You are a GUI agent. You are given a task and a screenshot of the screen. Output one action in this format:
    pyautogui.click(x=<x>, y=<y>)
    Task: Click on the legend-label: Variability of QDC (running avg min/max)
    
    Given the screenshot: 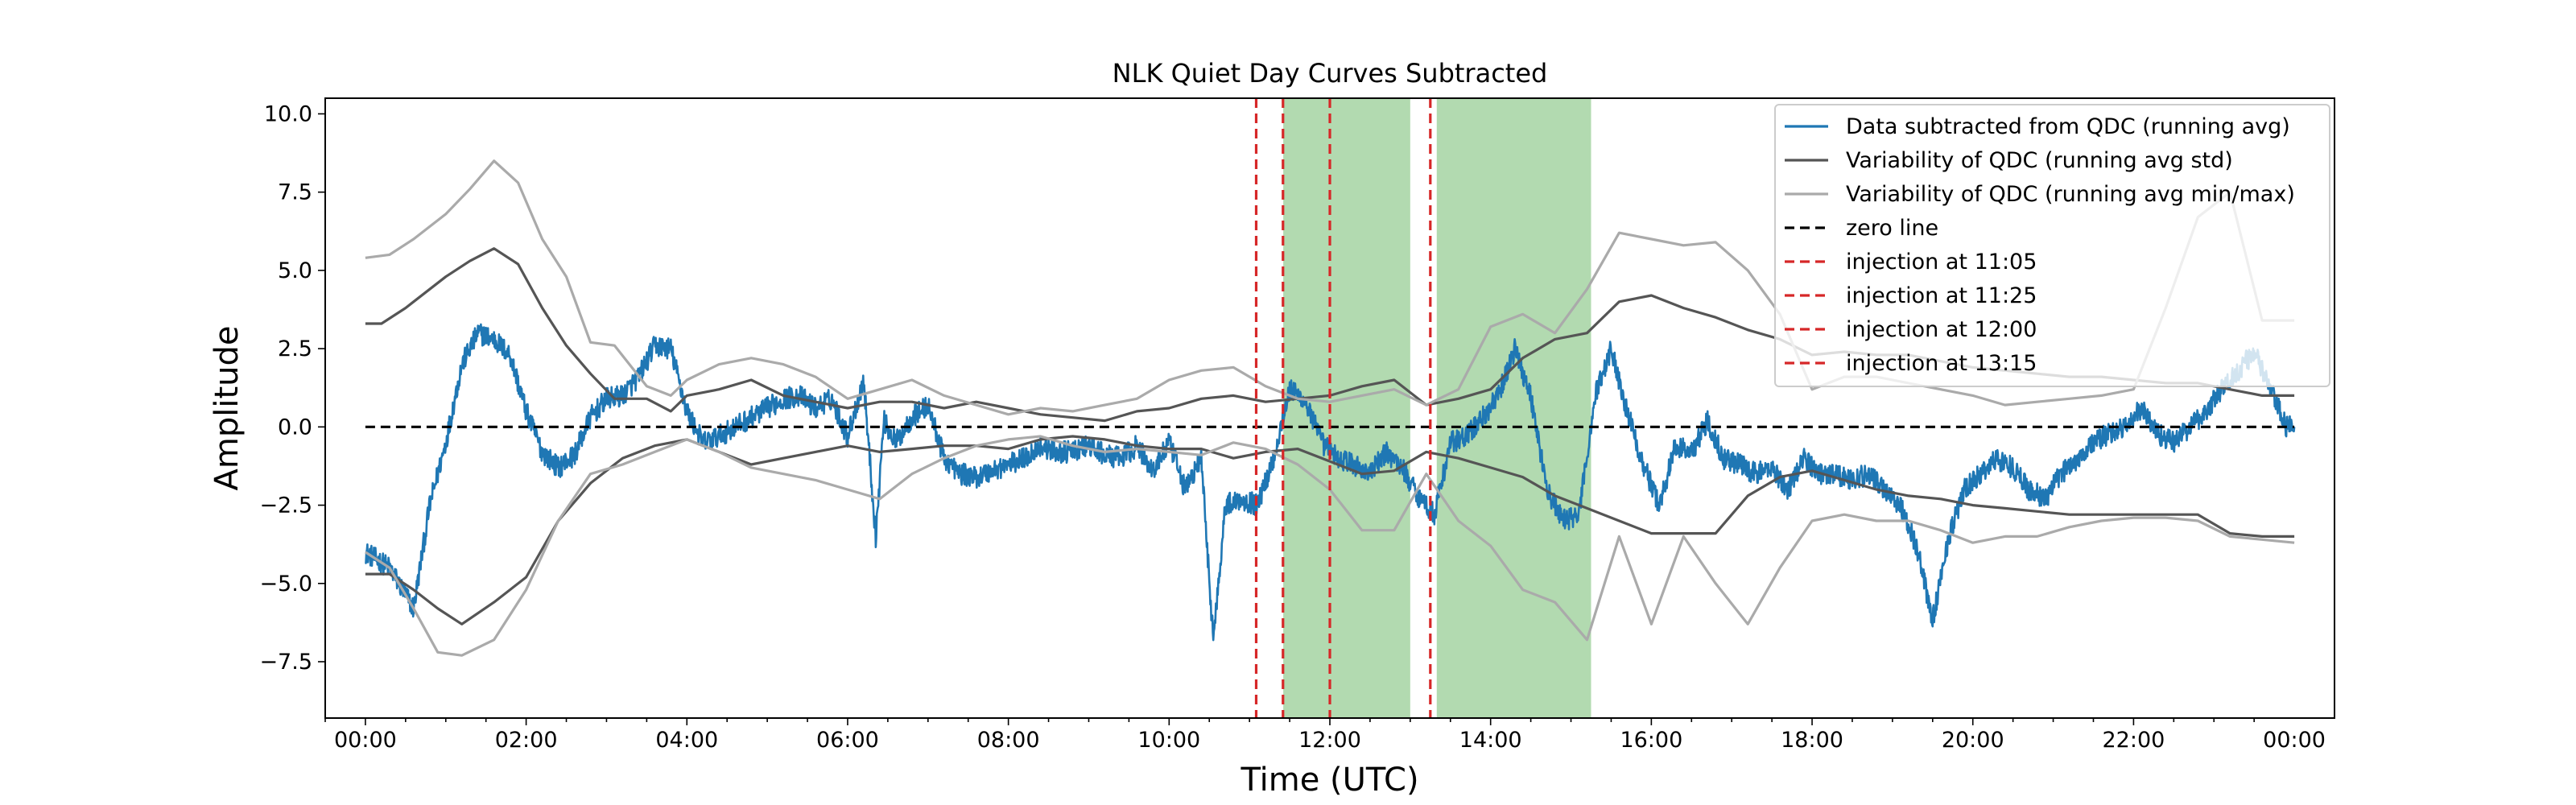 What is the action you would take?
    pyautogui.click(x=2070, y=194)
    